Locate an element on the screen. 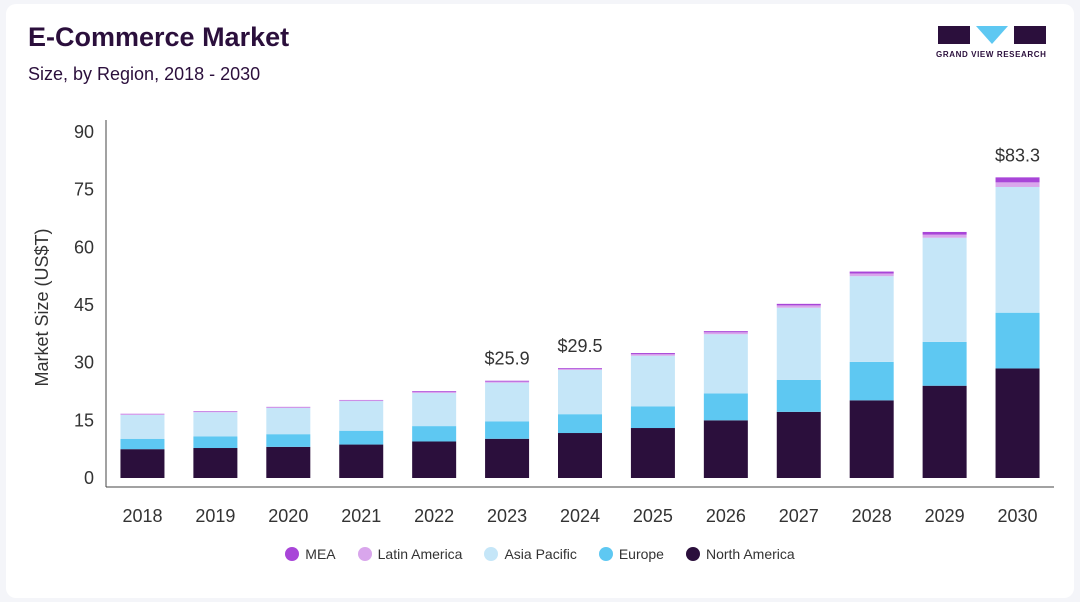 The image size is (1080, 602). bar-latin-america-2021 is located at coordinates (361, 401).